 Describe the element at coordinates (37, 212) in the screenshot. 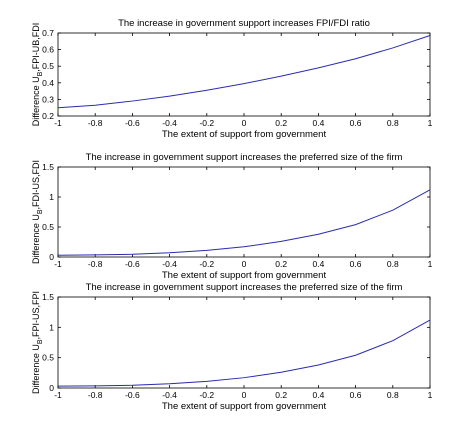

I see `y-axis-label: Difference UB,FDI-US,FDI` at that location.